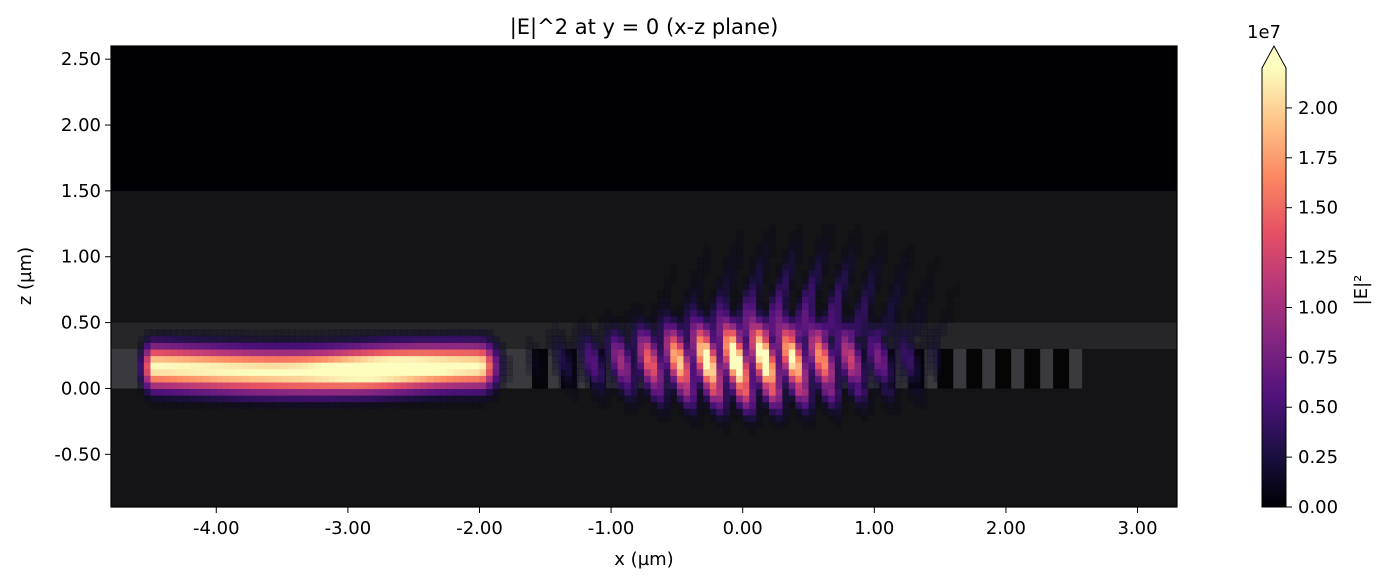 This screenshot has height=585, width=1391. Describe the element at coordinates (1018, 368) in the screenshot. I see `grating-tooth` at that location.